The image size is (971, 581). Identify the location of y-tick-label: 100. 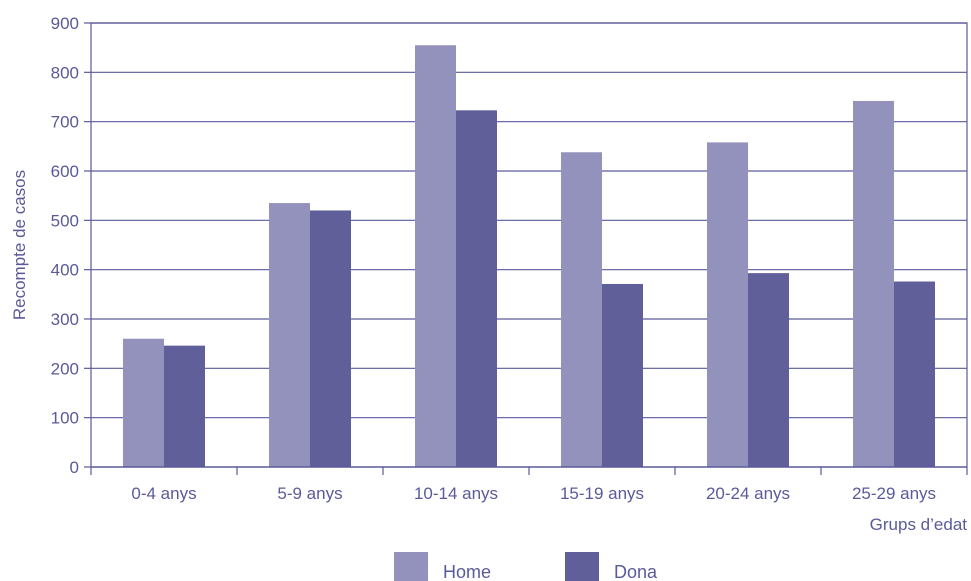
(65, 418).